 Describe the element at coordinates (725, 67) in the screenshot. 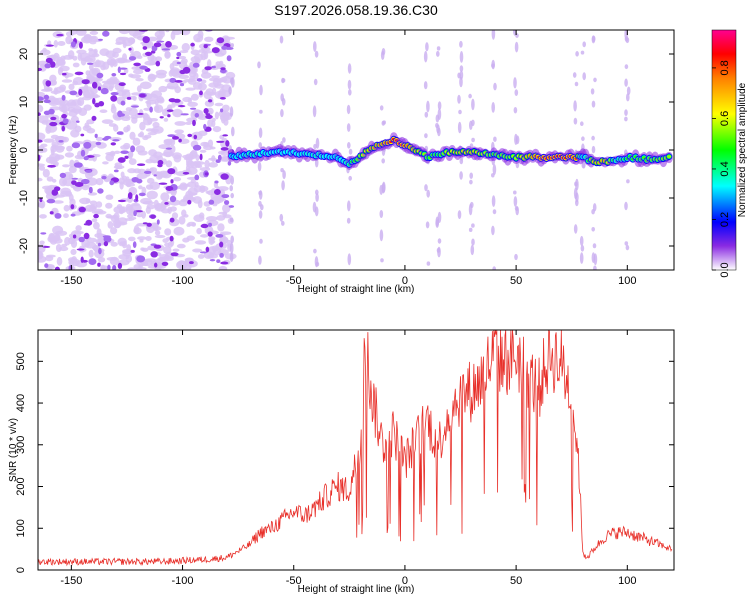

I see `colorbar-tick-label: 0.8` at that location.